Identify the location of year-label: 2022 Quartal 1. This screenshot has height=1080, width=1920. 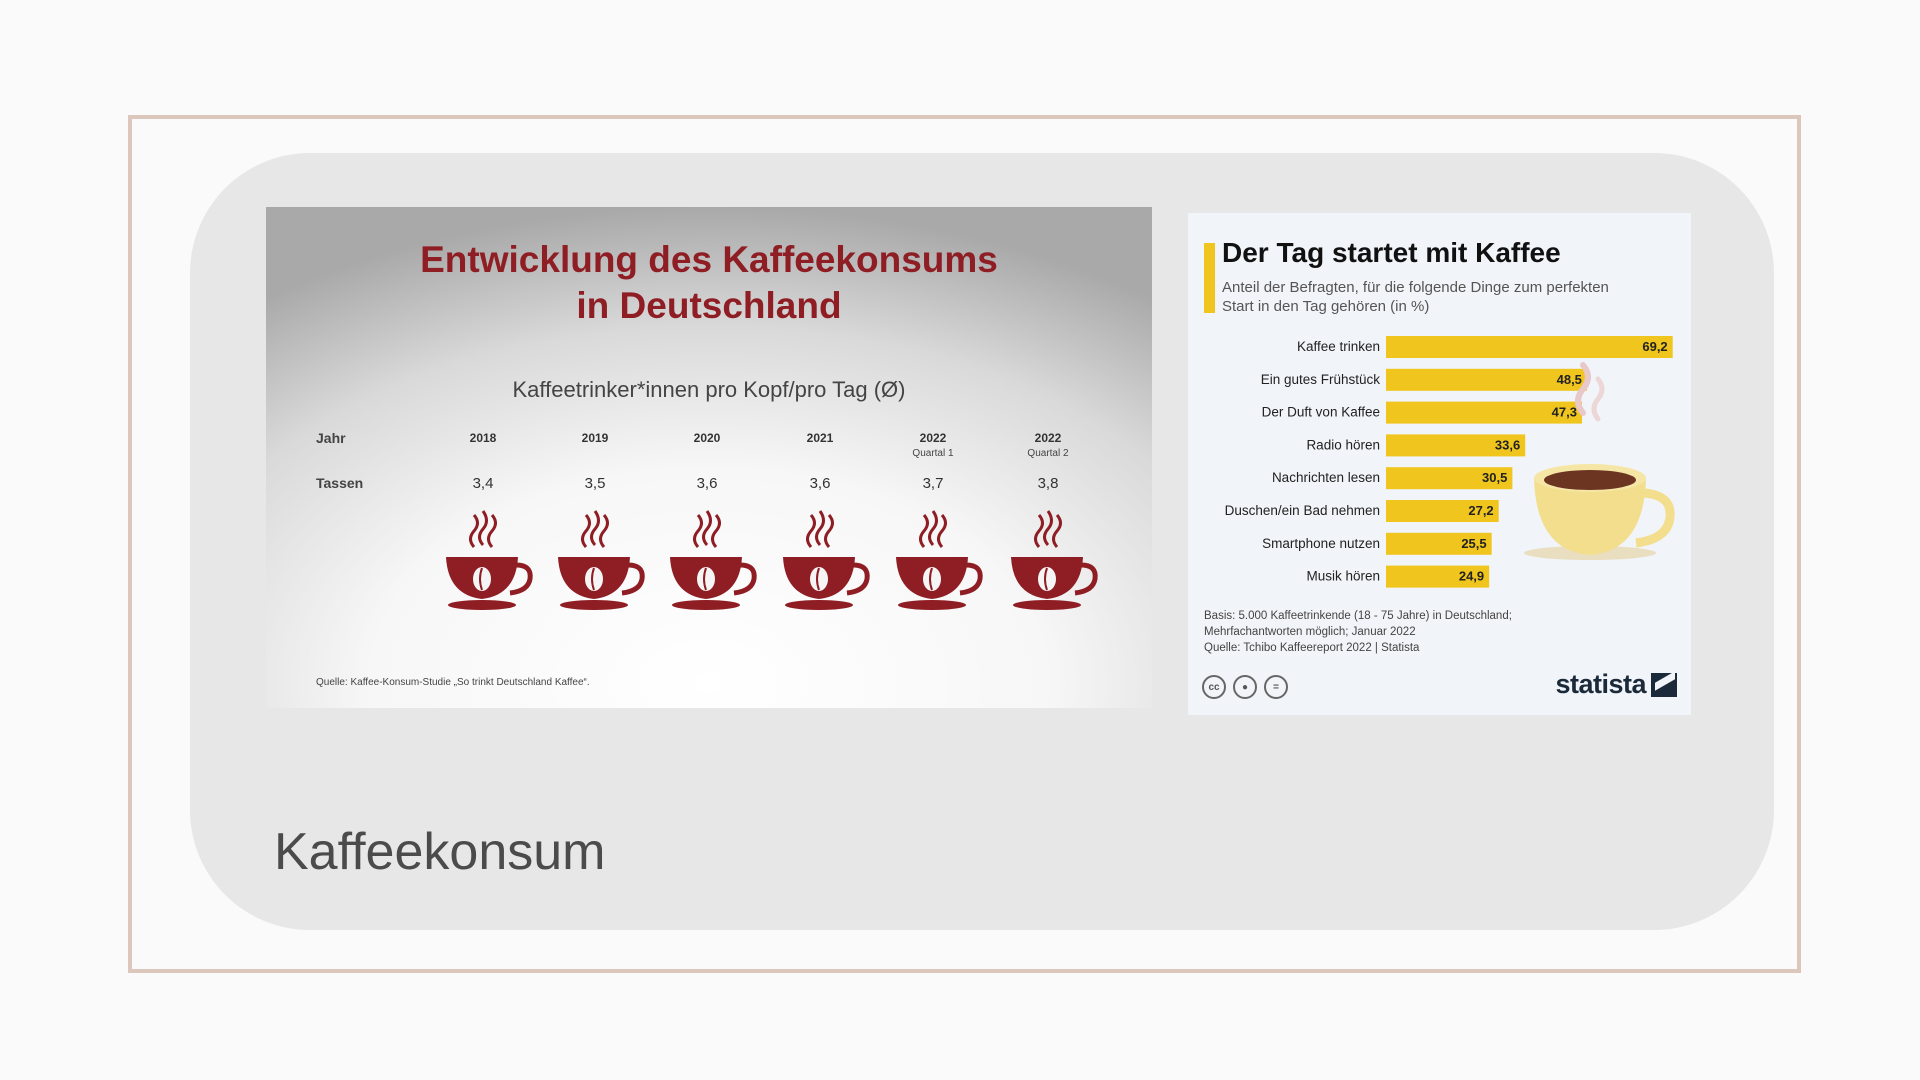
(933, 446).